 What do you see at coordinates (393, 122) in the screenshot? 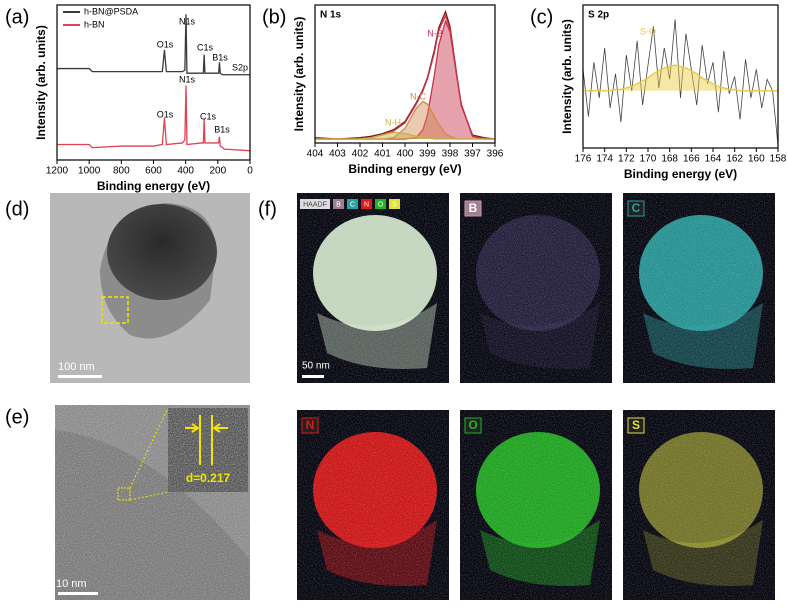
I see `peak-label: N-H` at bounding box center [393, 122].